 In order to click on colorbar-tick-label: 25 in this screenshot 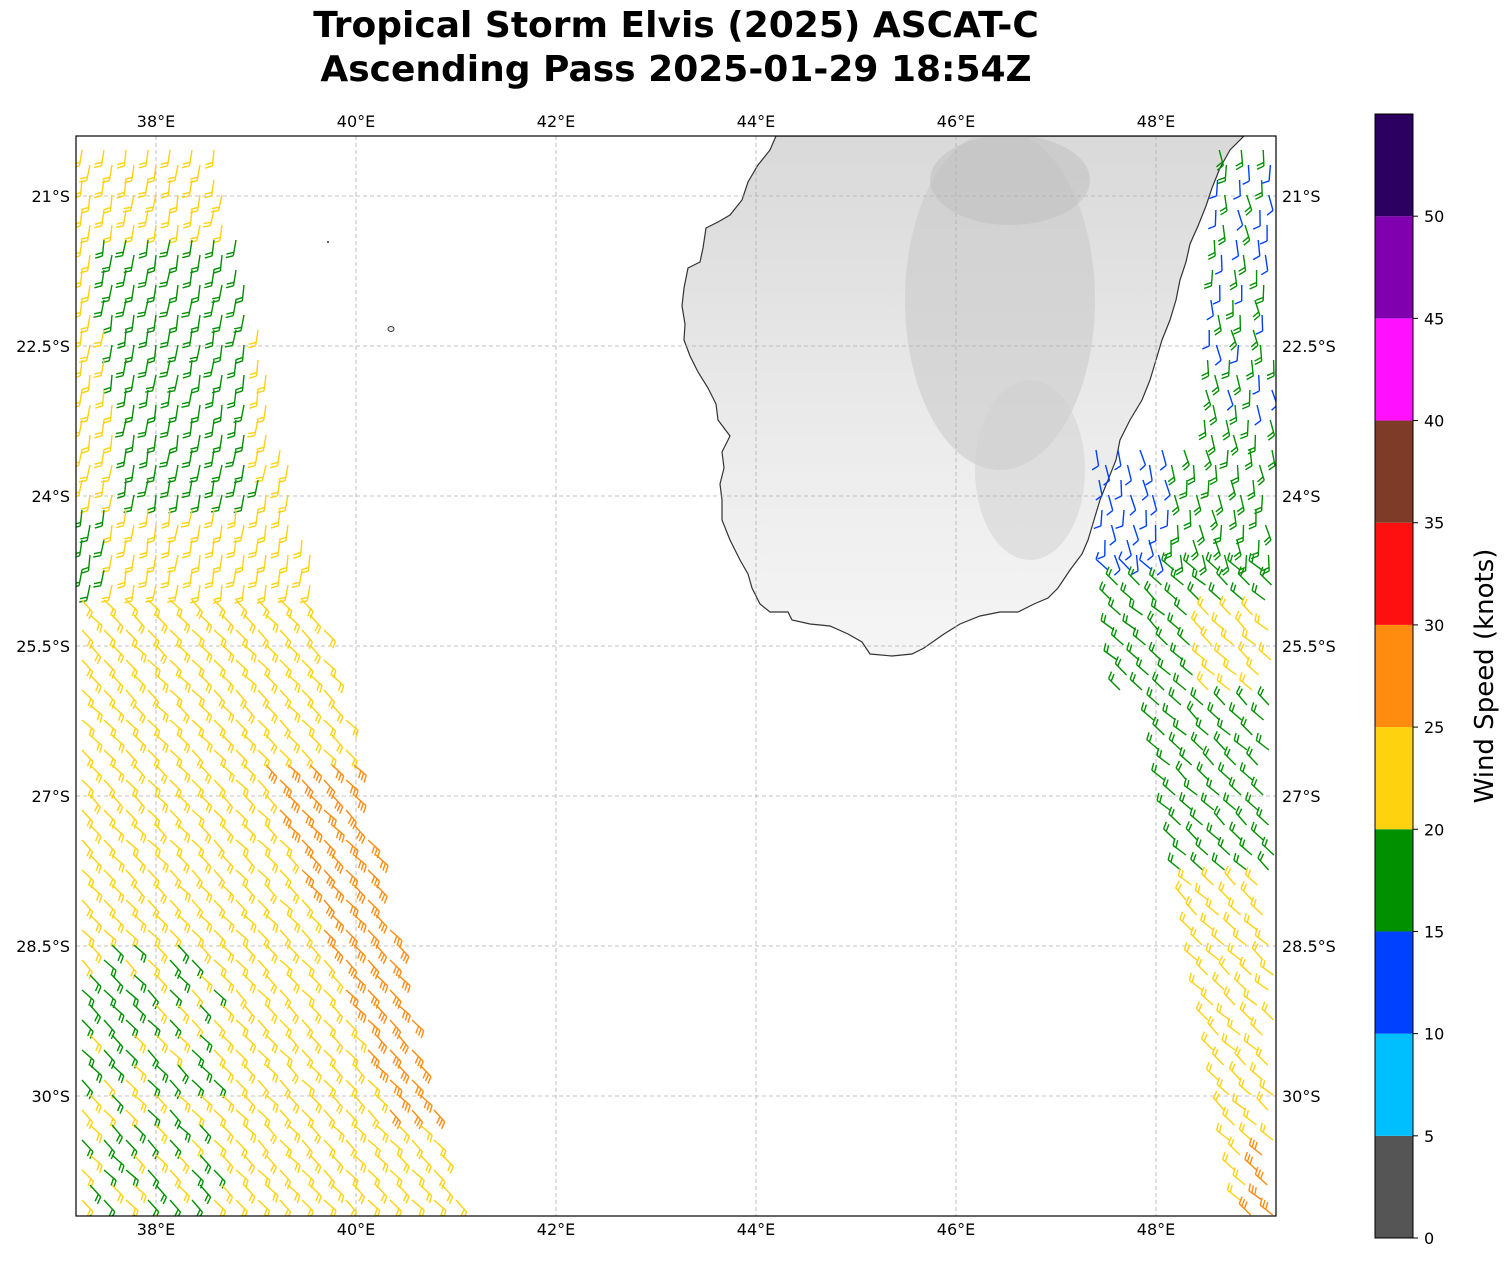, I will do `click(1434, 727)`.